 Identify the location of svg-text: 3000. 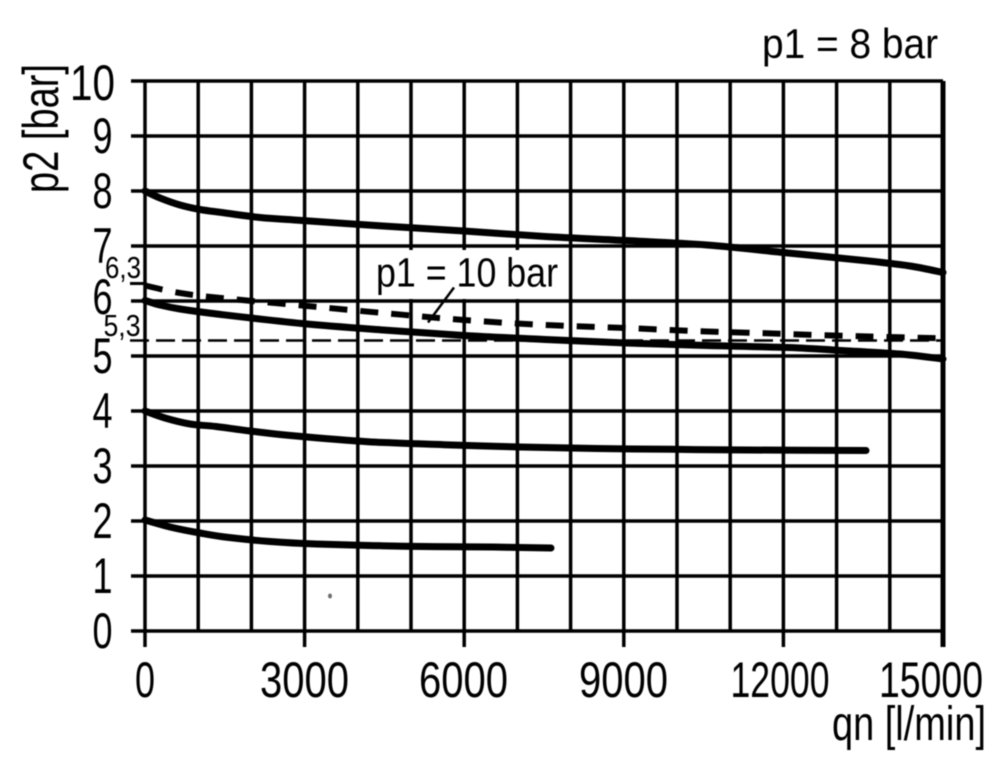
(304, 680).